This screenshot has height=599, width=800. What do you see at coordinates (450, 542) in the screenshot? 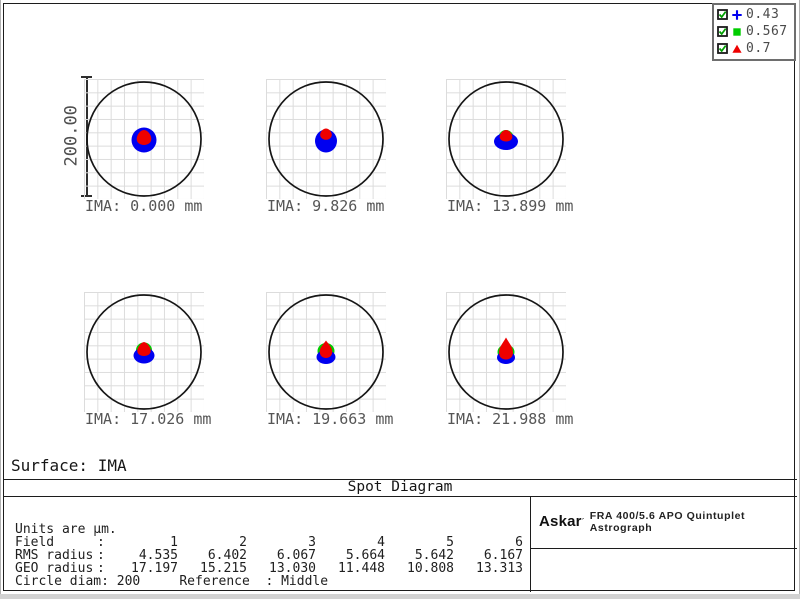
I see `table-cell: 5` at bounding box center [450, 542].